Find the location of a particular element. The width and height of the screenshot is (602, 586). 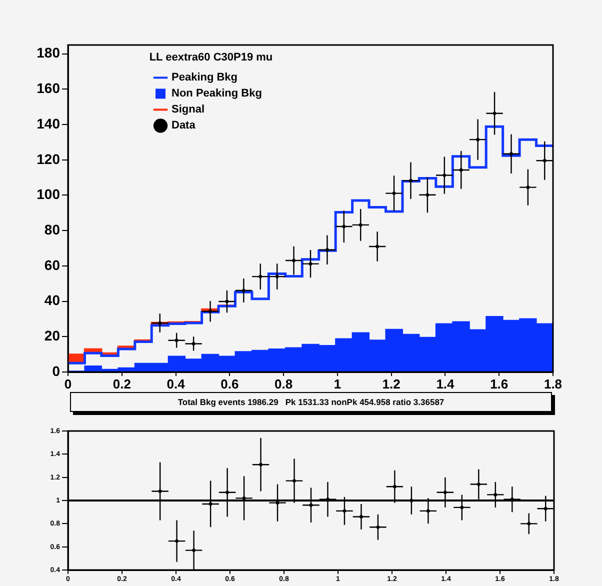

y-tick-label: 120 is located at coordinates (48, 158).